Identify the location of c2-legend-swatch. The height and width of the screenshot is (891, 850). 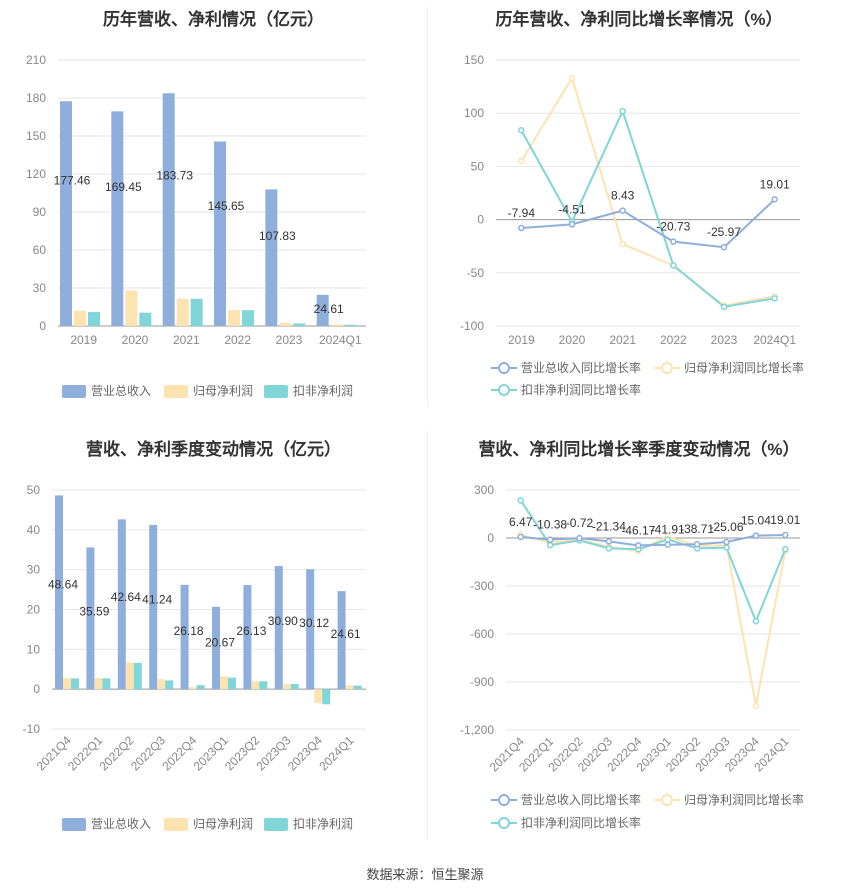
(176, 824).